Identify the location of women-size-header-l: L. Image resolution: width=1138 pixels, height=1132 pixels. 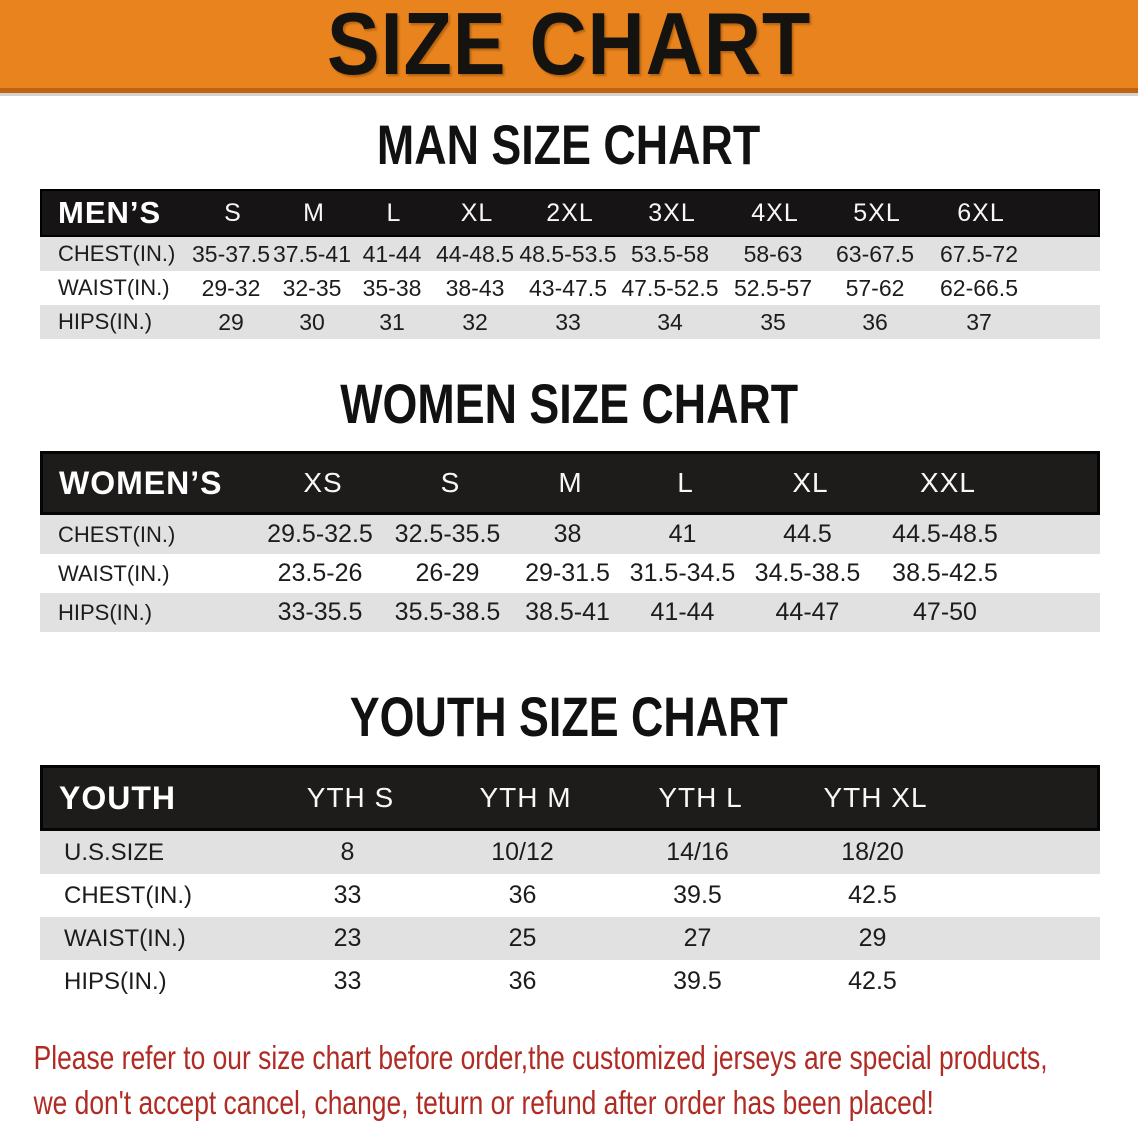
(685, 482).